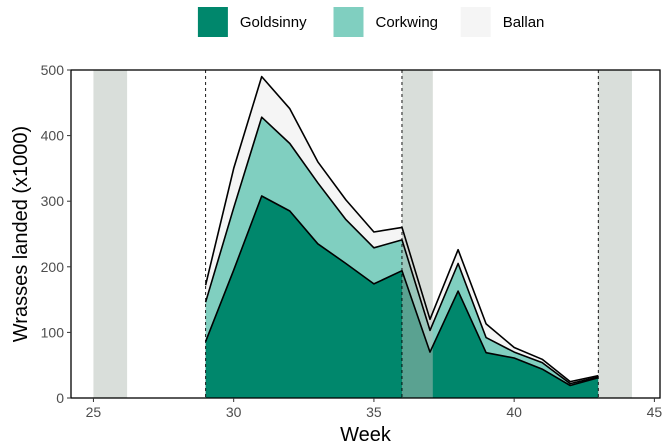 Image resolution: width=667 pixels, height=446 pixels. What do you see at coordinates (53, 267) in the screenshot?
I see `y-tick-label: 200` at bounding box center [53, 267].